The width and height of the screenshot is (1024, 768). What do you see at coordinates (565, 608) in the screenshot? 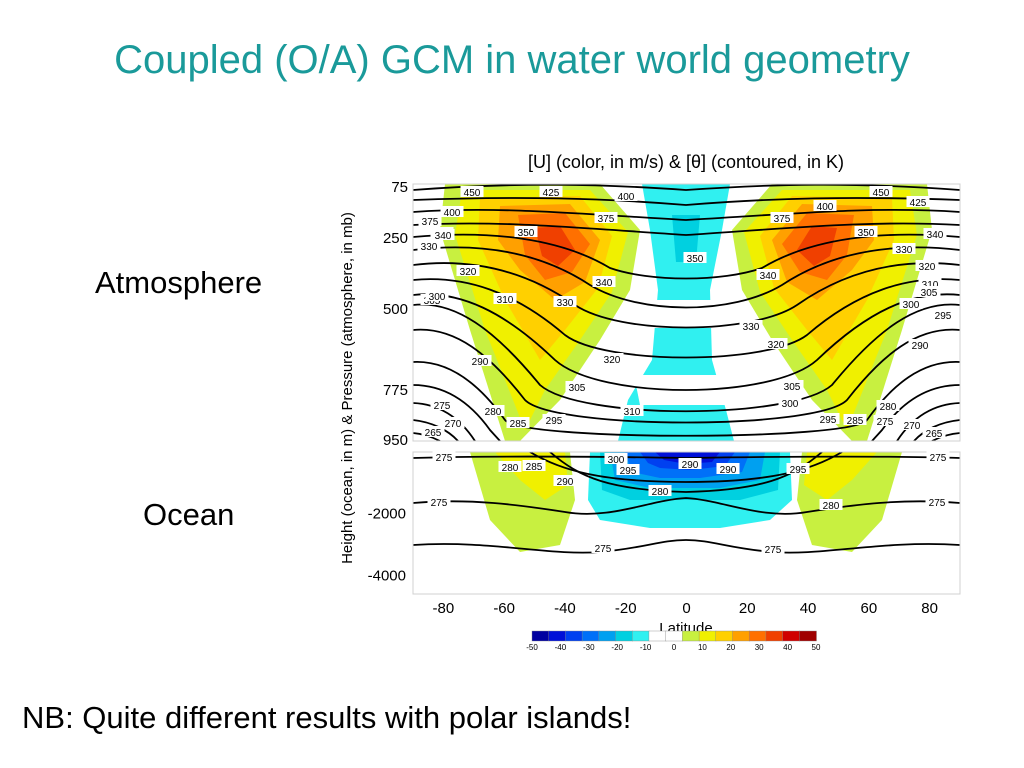
I see `x-tick-label: -40` at bounding box center [565, 608].